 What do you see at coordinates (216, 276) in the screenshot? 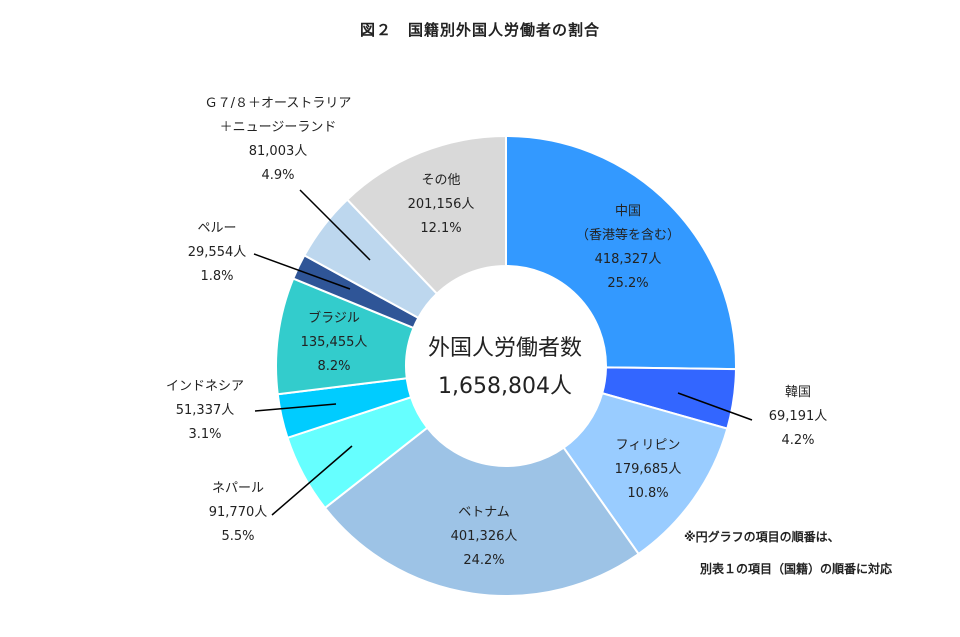
I see `slice-label-7-percent: 1.8%` at bounding box center [216, 276].